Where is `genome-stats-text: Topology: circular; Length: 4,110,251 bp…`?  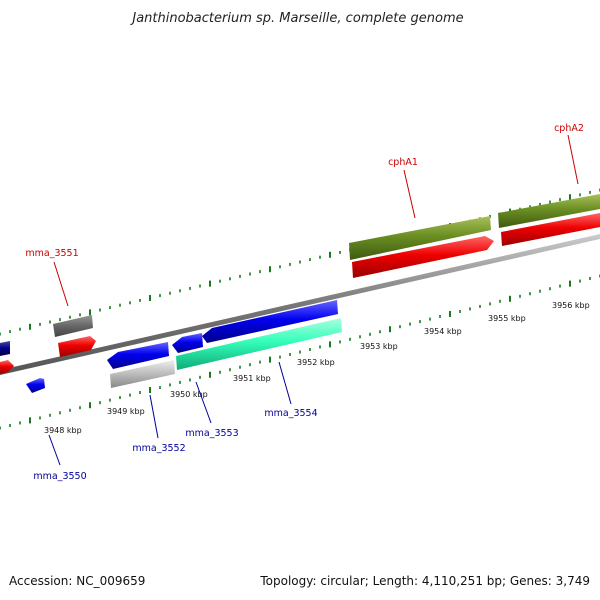 genome-stats-text: Topology: circular; Length: 4,110,251 bp… is located at coordinates (425, 581).